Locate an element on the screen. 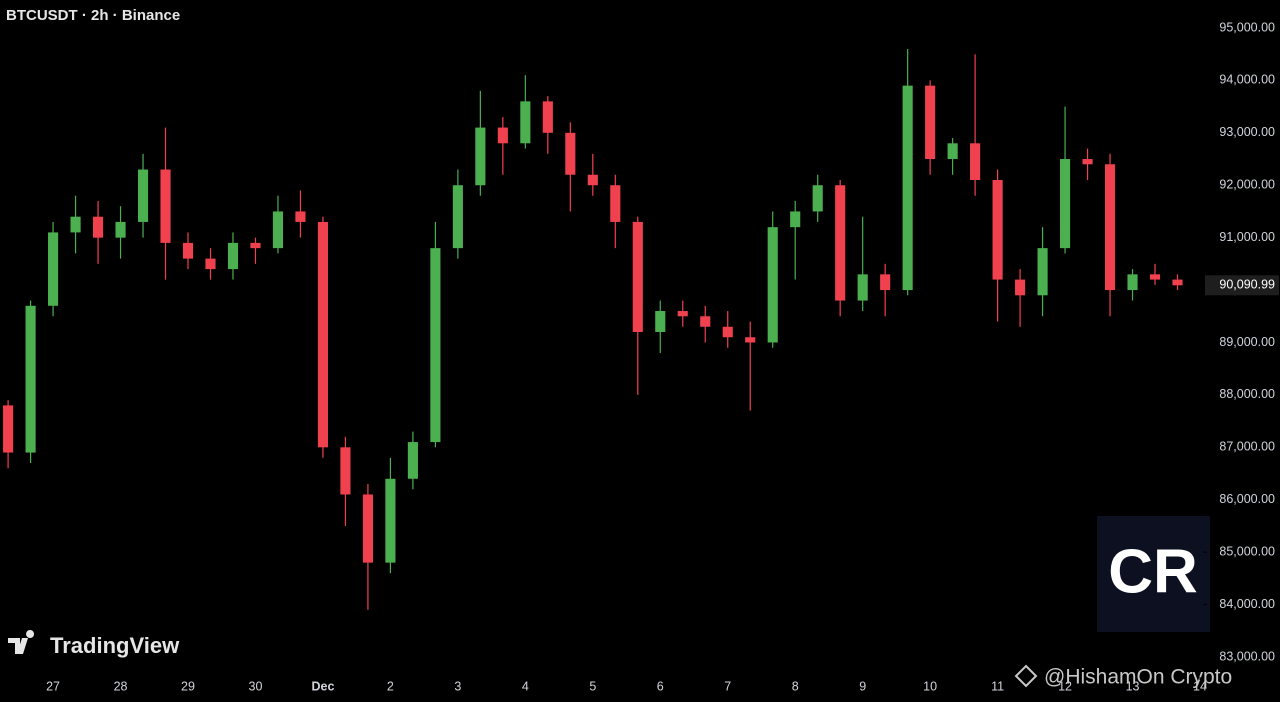 The image size is (1280, 702). logo: CR is located at coordinates (1153, 574).